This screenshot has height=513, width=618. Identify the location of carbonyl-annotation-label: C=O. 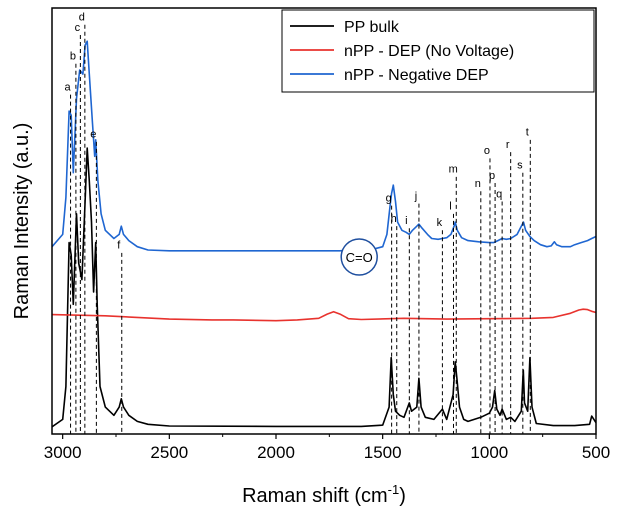
(359, 257).